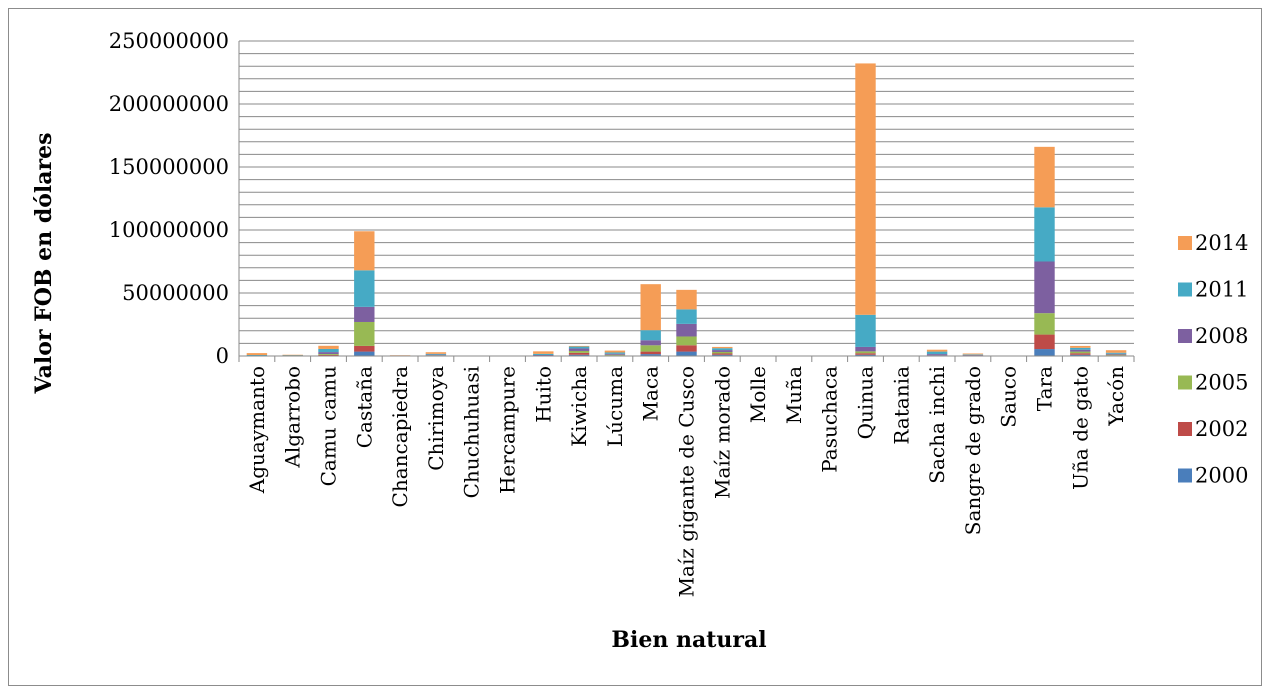 The width and height of the screenshot is (1271, 694). Describe the element at coordinates (1221, 476) in the screenshot. I see `legend-label: 2000` at that location.